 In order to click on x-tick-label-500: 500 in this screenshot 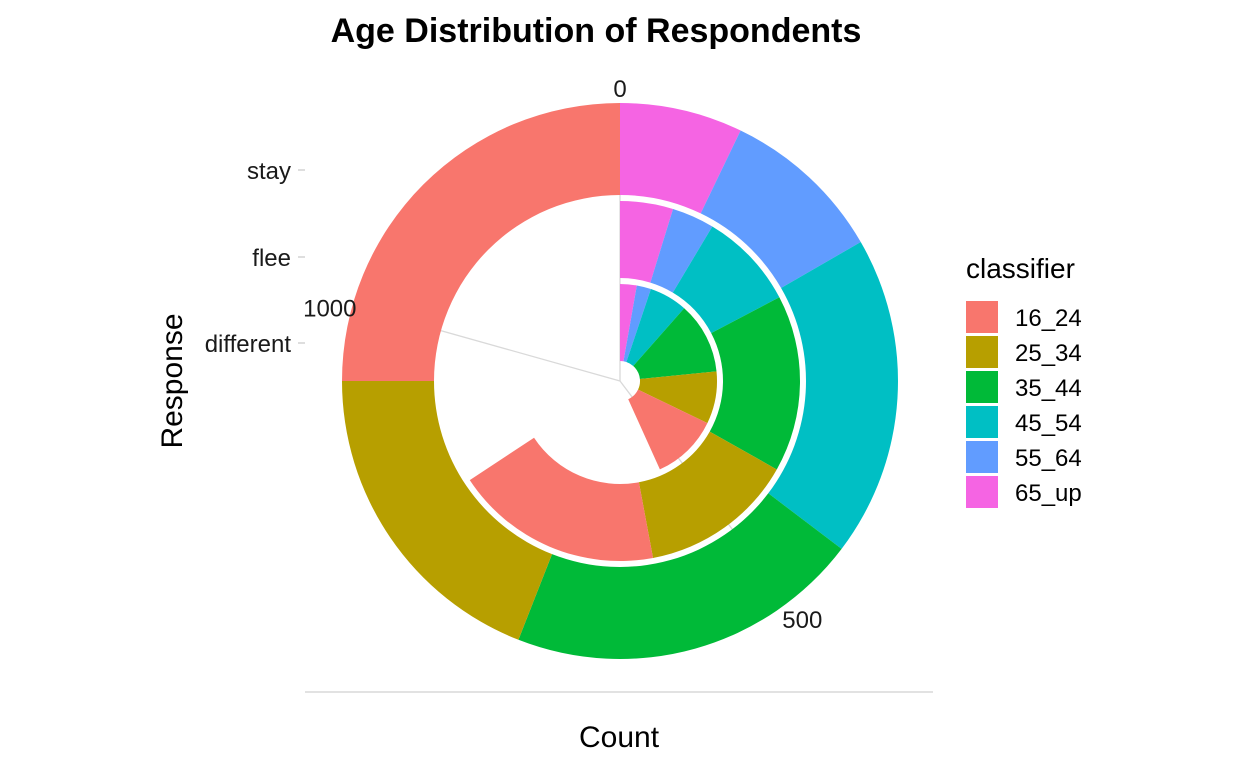, I will do `click(802, 620)`.